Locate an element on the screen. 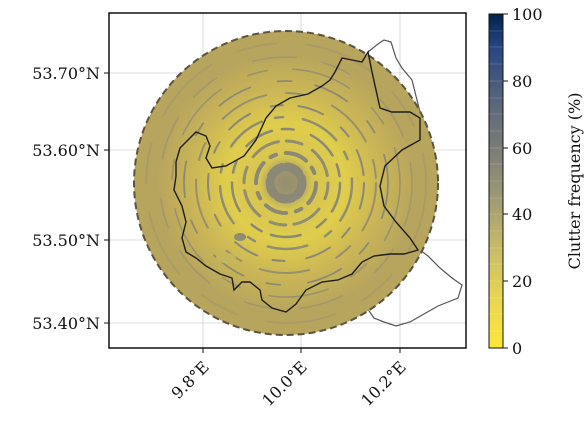 Image resolution: width=587 pixels, height=428 pixels. longitude-axis: 9.8°E 10.0°E 10.2°E is located at coordinates (288, 379).